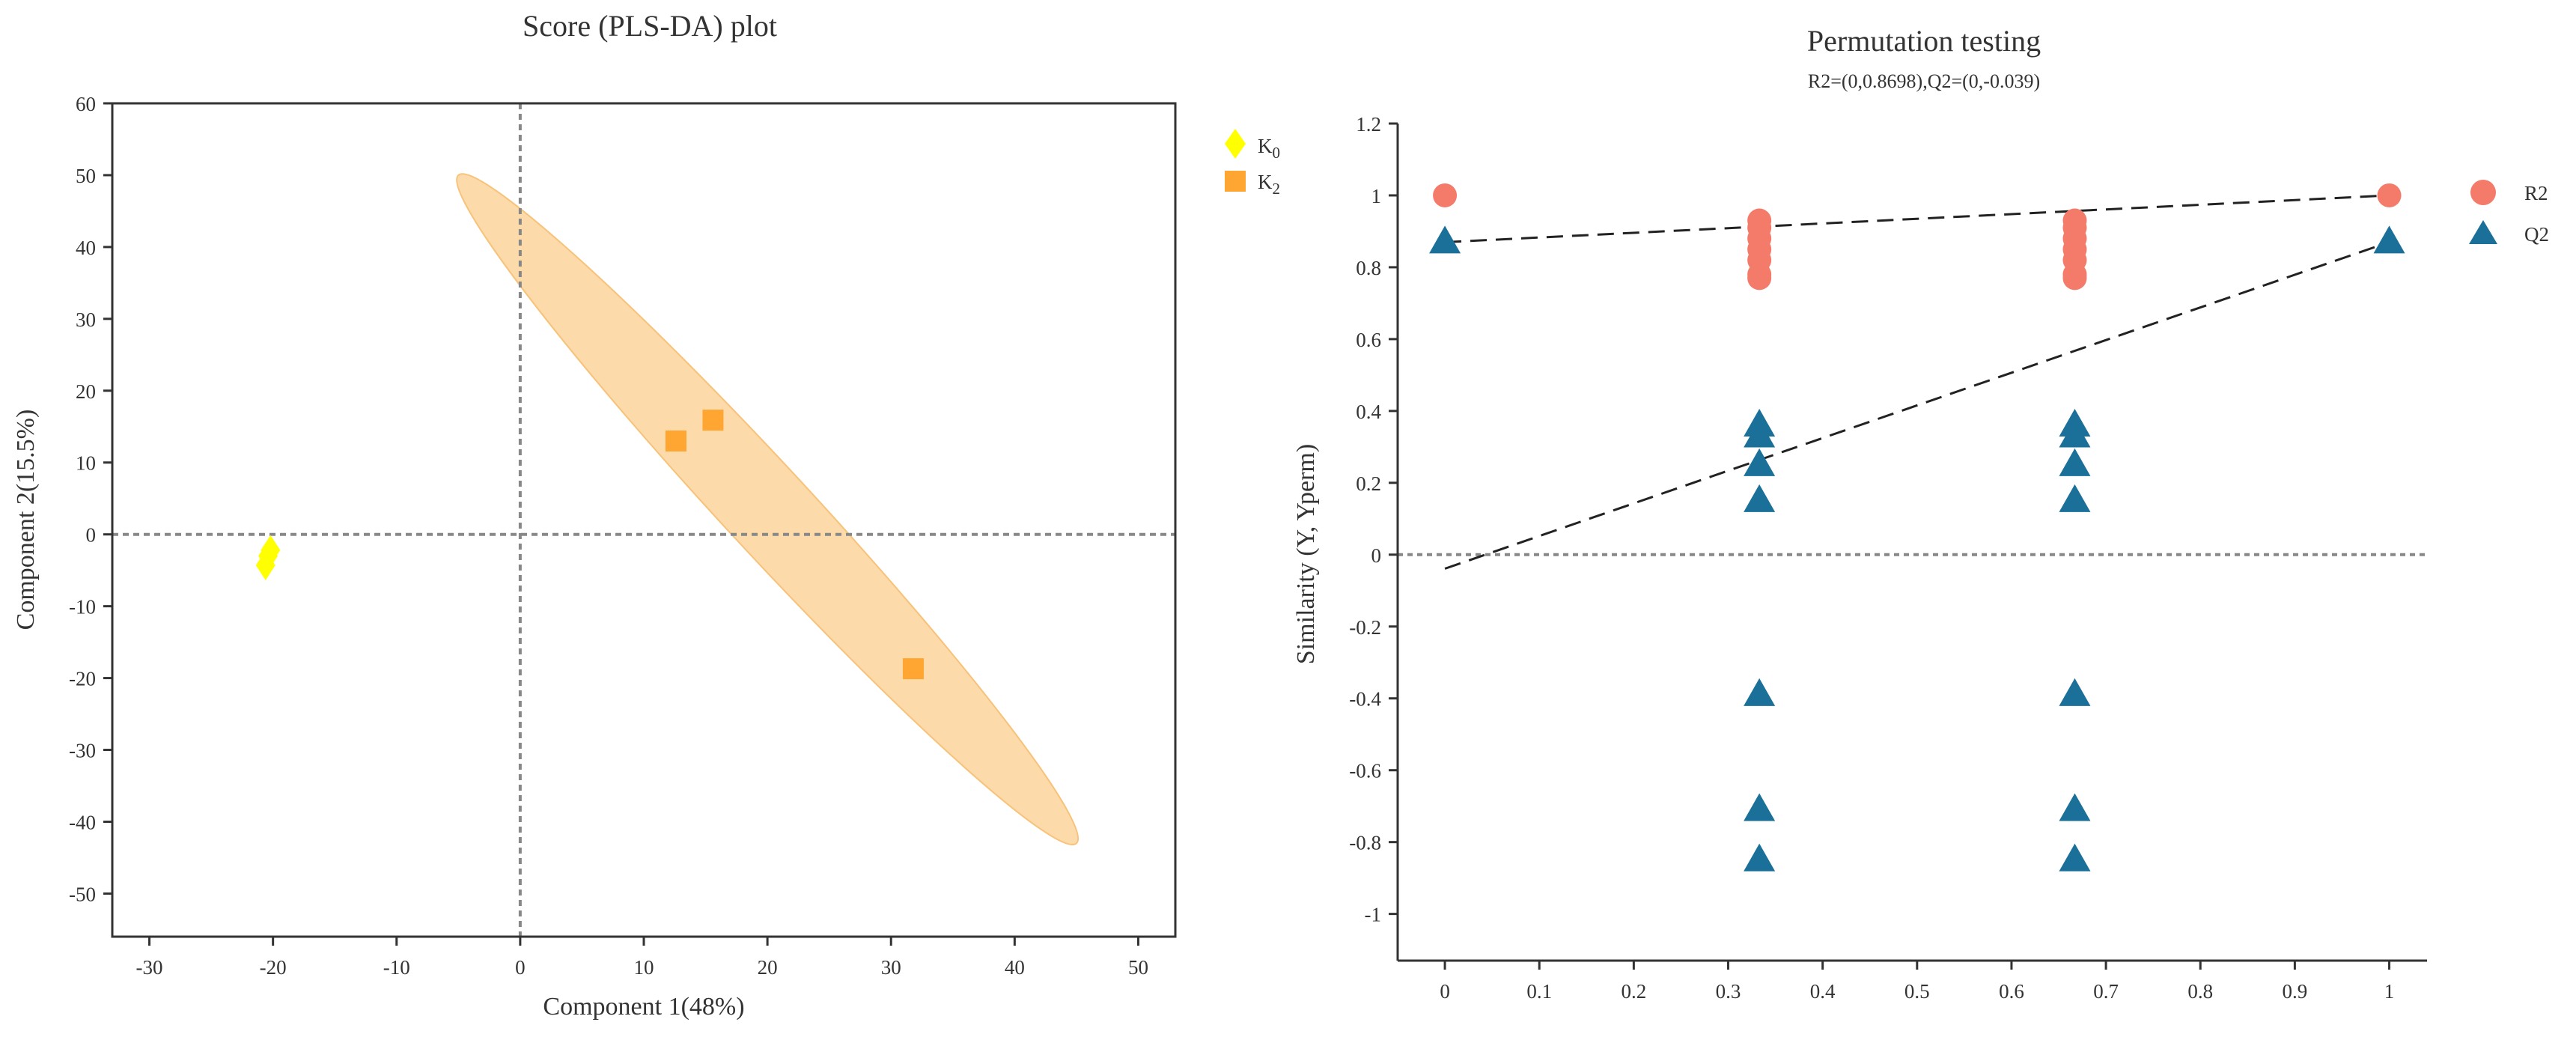 This screenshot has width=2576, height=1043. What do you see at coordinates (82, 894) in the screenshot?
I see `y-tick-label: -50` at bounding box center [82, 894].